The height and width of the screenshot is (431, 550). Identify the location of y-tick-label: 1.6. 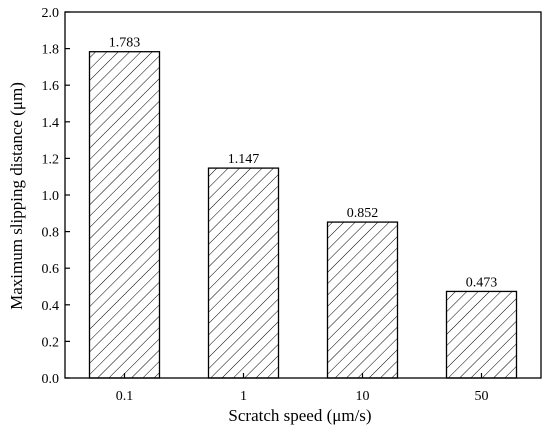
(51, 86).